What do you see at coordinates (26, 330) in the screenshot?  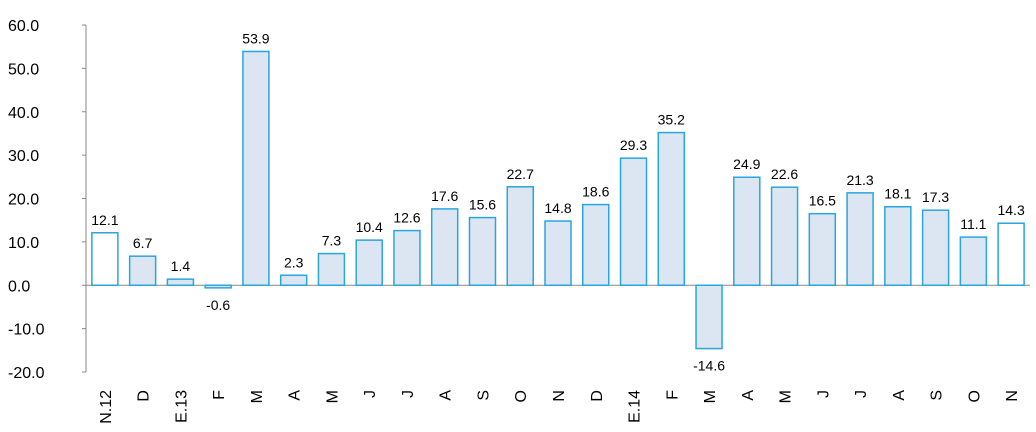 I see `y-tick-label: -10.0` at bounding box center [26, 330].